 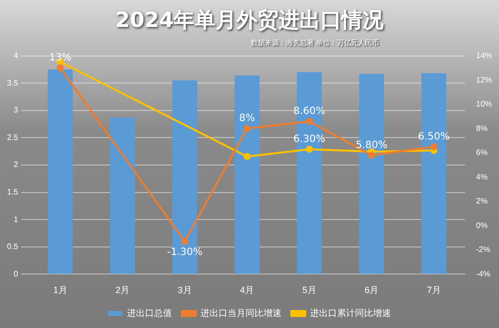 What do you see at coordinates (16, 273) in the screenshot?
I see `y-tick-label: 0` at bounding box center [16, 273].